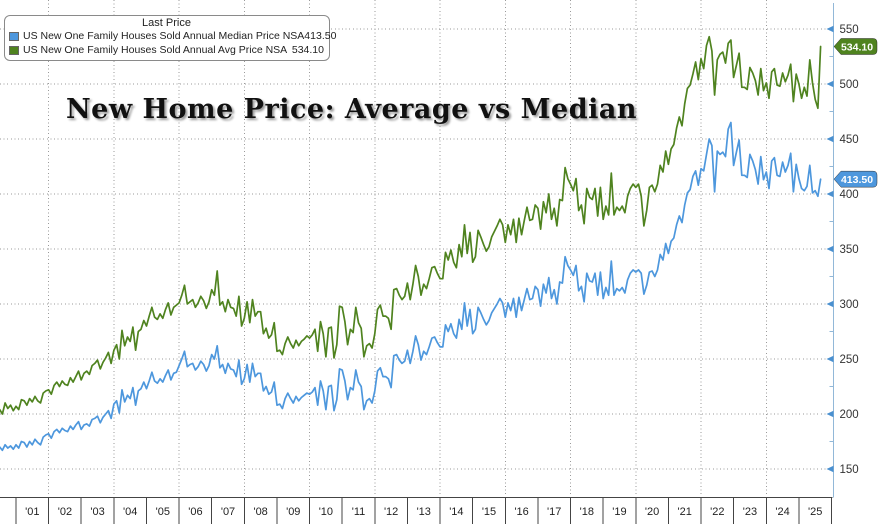 Image resolution: width=879 pixels, height=524 pixels. Describe the element at coordinates (351, 109) in the screenshot. I see `chart-title: New Home Price: Average vs Median` at that location.